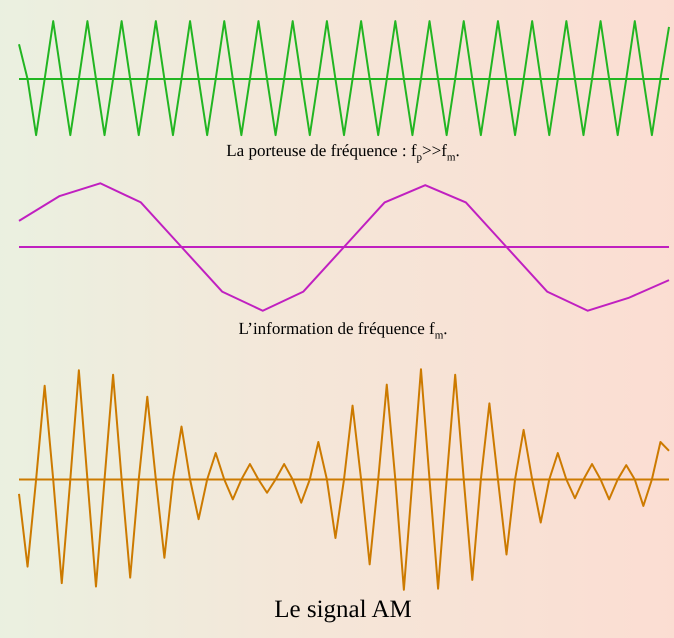  I want to click on text: L’information de fréquence f$_{m}$., so click(343, 330).